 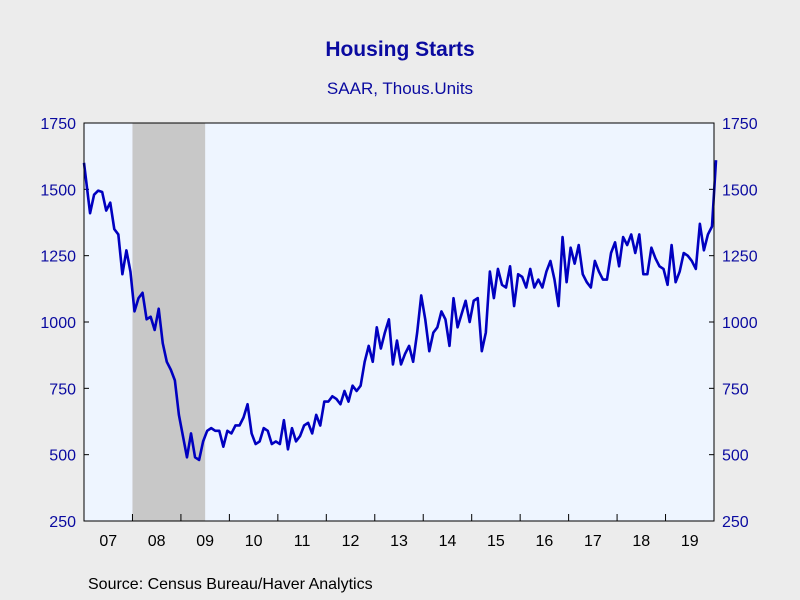 What do you see at coordinates (62, 522) in the screenshot?
I see `y-tick-label-left: 250` at bounding box center [62, 522].